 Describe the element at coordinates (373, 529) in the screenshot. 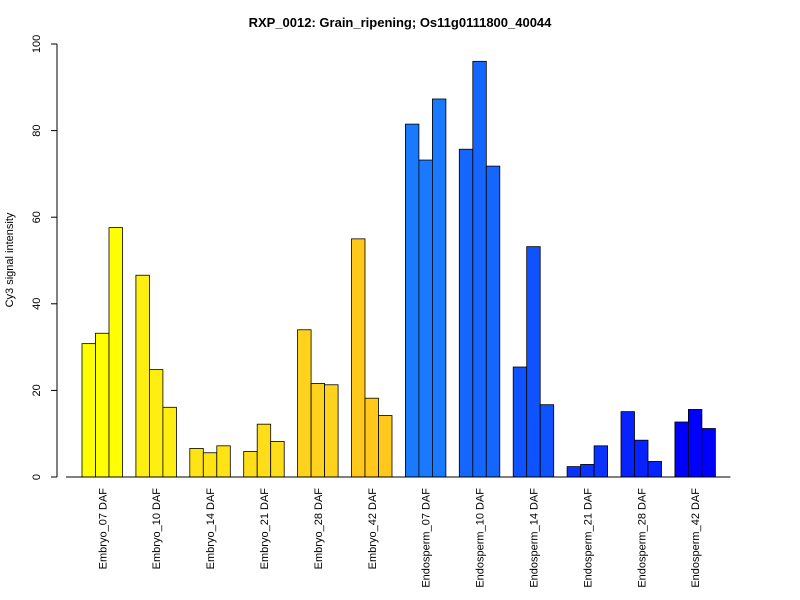

I see `x-tick-label: Embryo_42 DAF` at that location.